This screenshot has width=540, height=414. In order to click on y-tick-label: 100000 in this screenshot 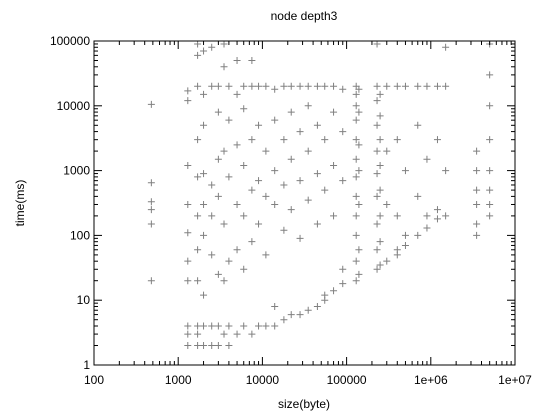, I will do `click(70, 41)`.